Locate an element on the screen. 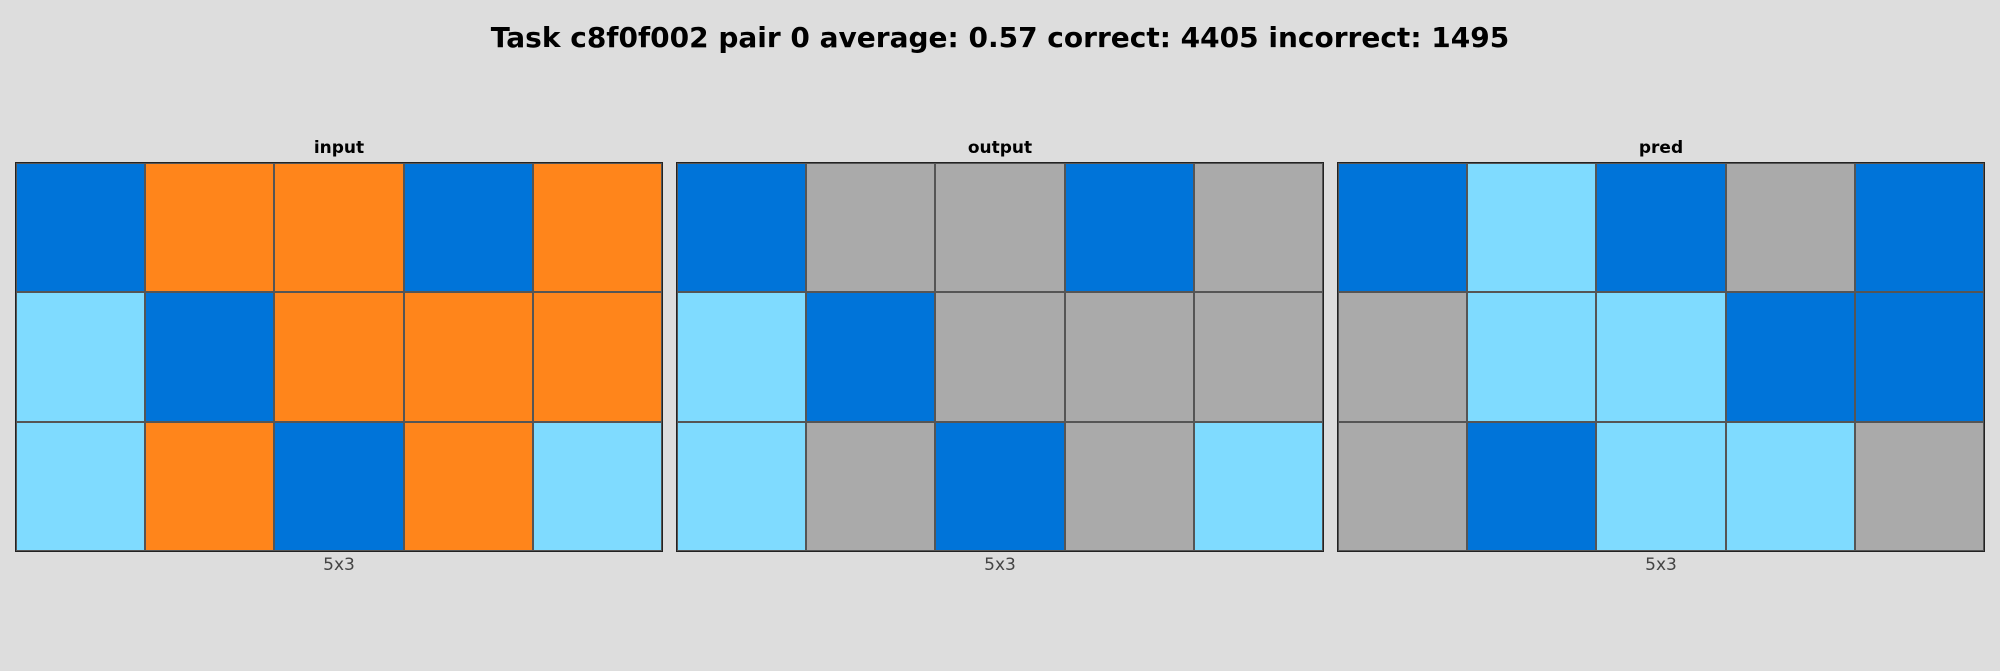  panel-title: input is located at coordinates (339, 148).